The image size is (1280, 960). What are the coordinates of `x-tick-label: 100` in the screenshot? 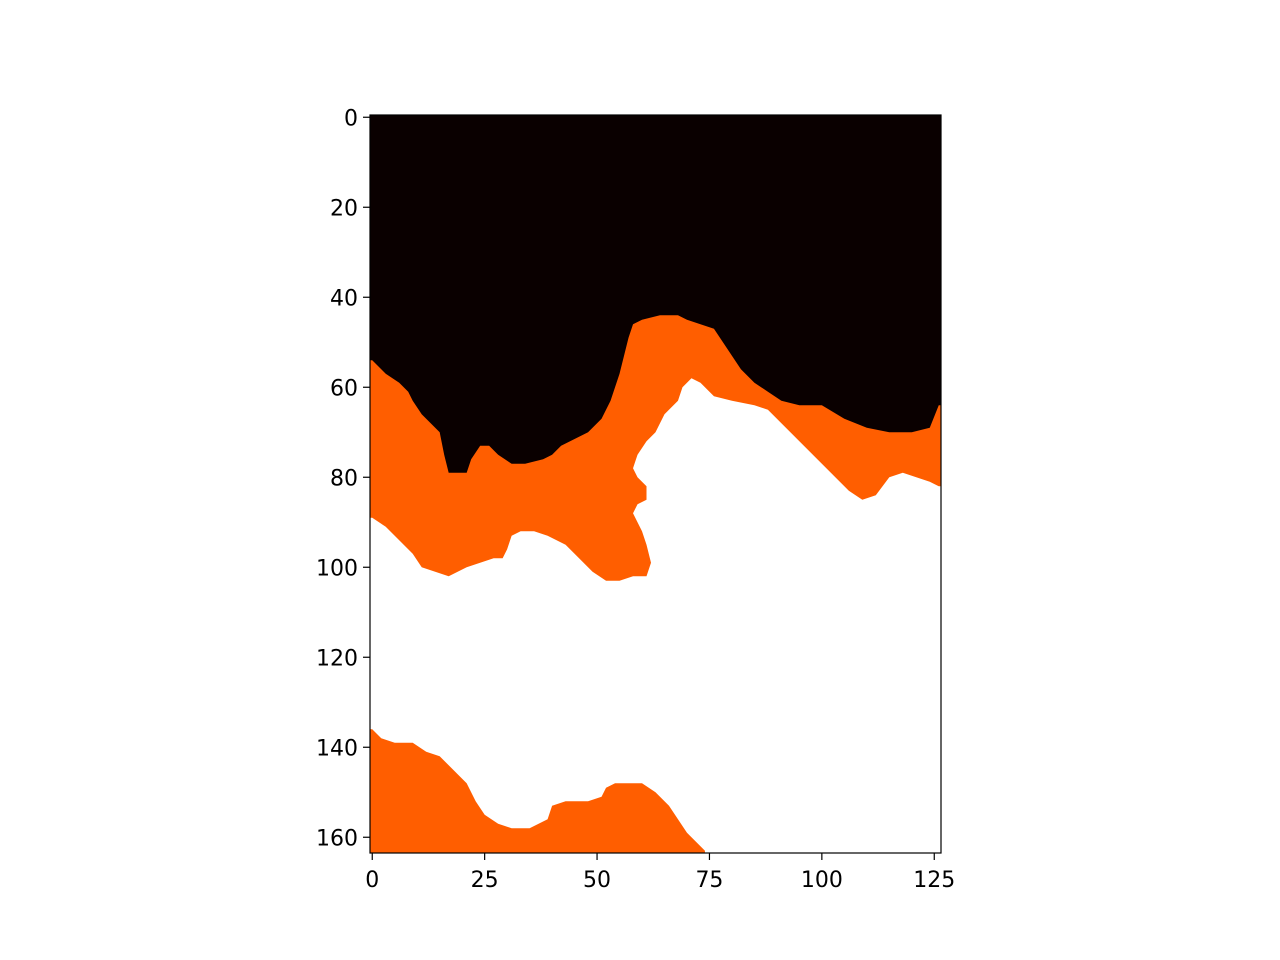 It's located at (822, 880).